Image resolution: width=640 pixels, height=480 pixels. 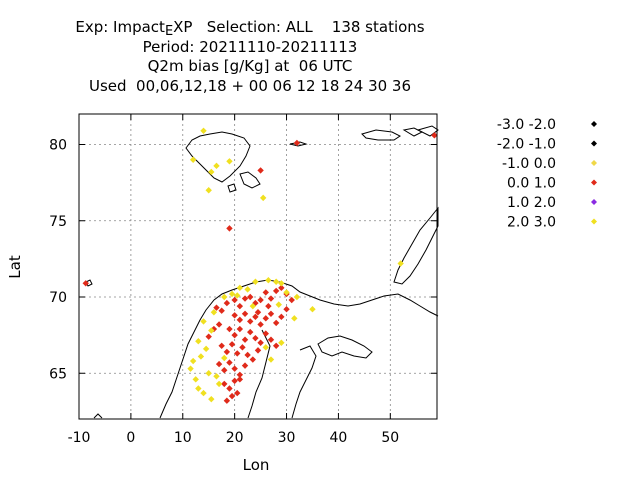 I want to click on title-line-2: Period: 20211110-20211113, so click(x=250, y=46).